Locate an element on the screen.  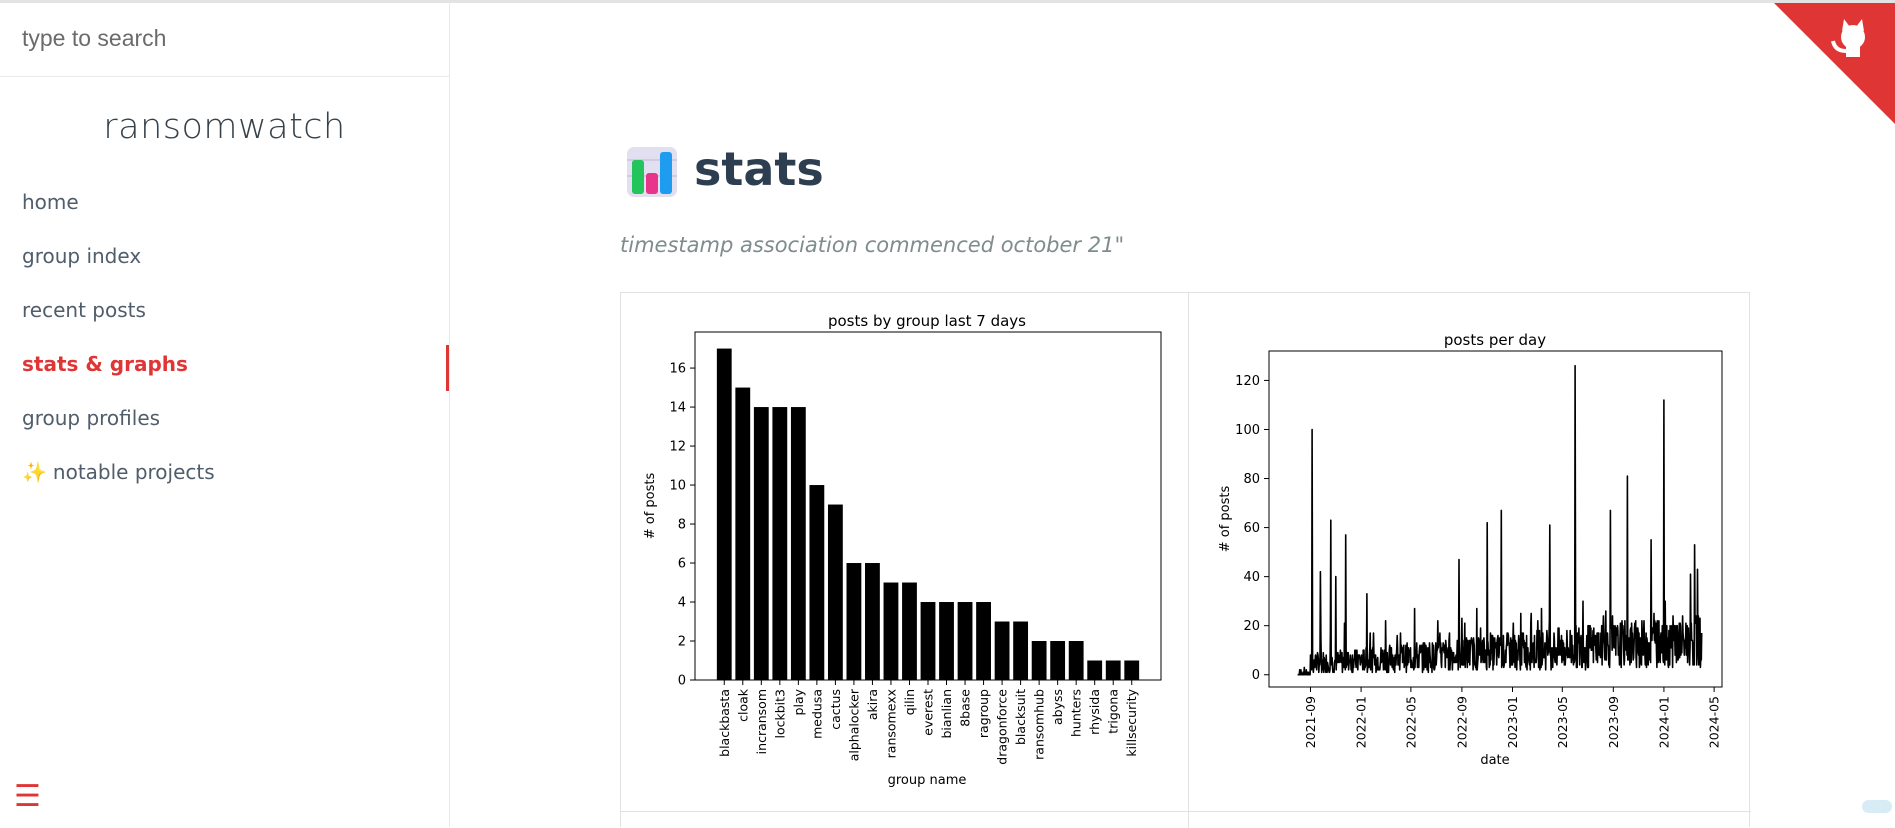
sidebar-item-stats-graphs: stats & graphs is located at coordinates (224, 364).